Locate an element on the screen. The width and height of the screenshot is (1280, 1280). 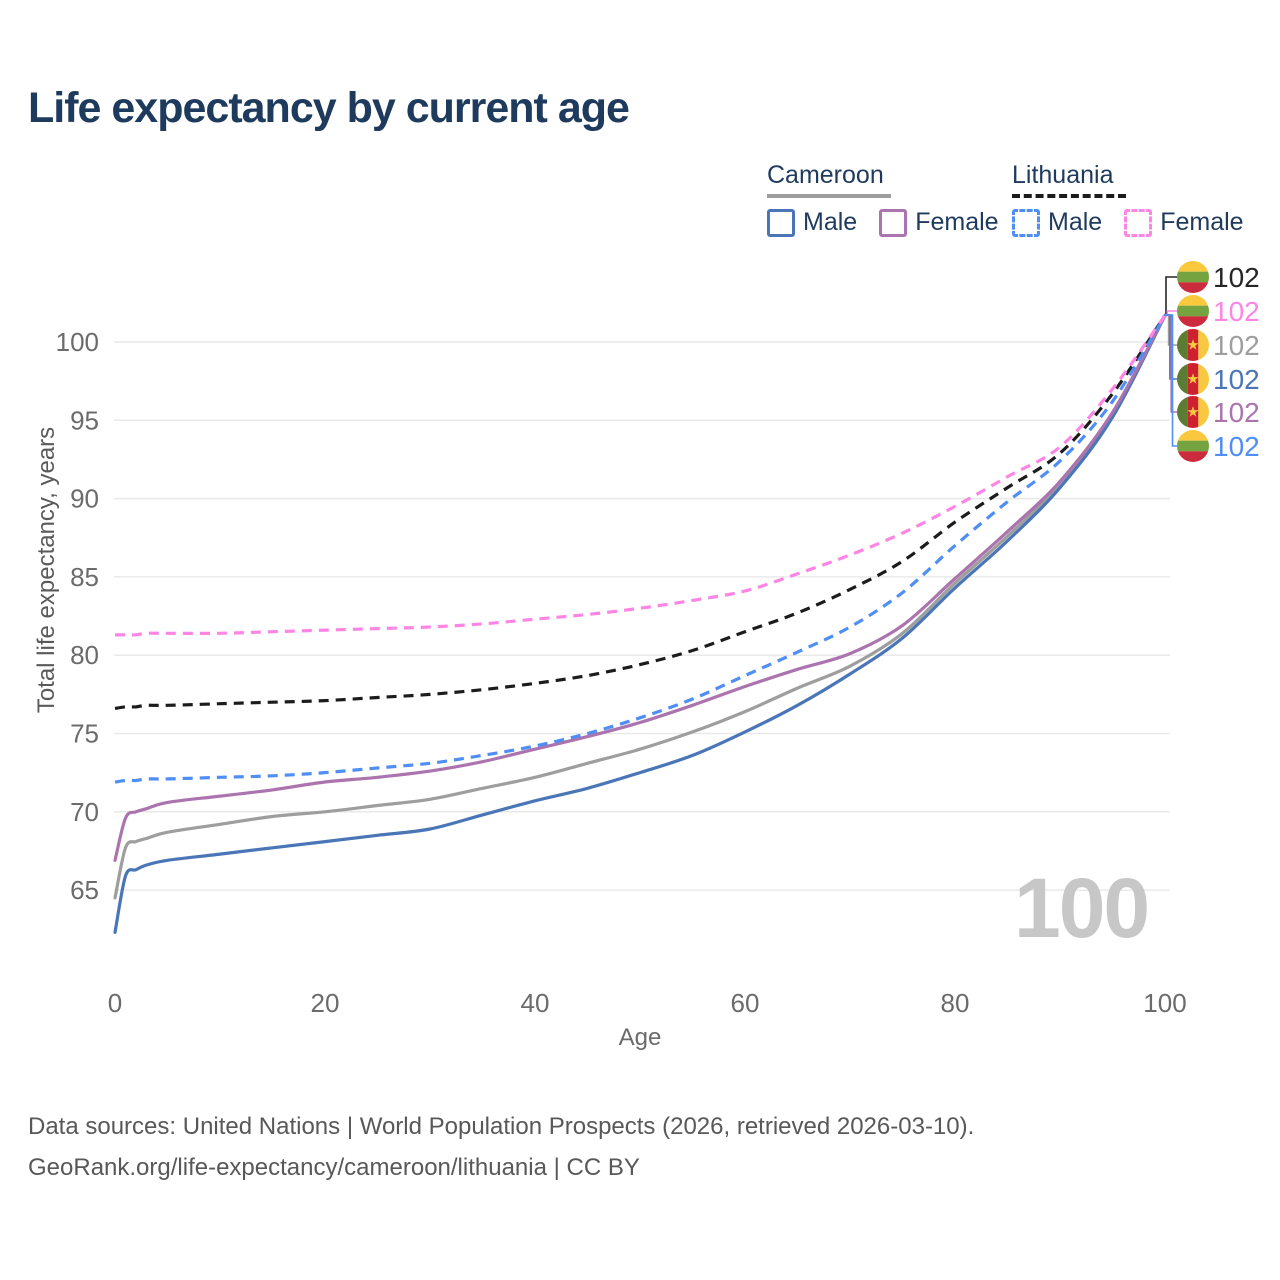
y-tick-label: 80 is located at coordinates (84, 655).